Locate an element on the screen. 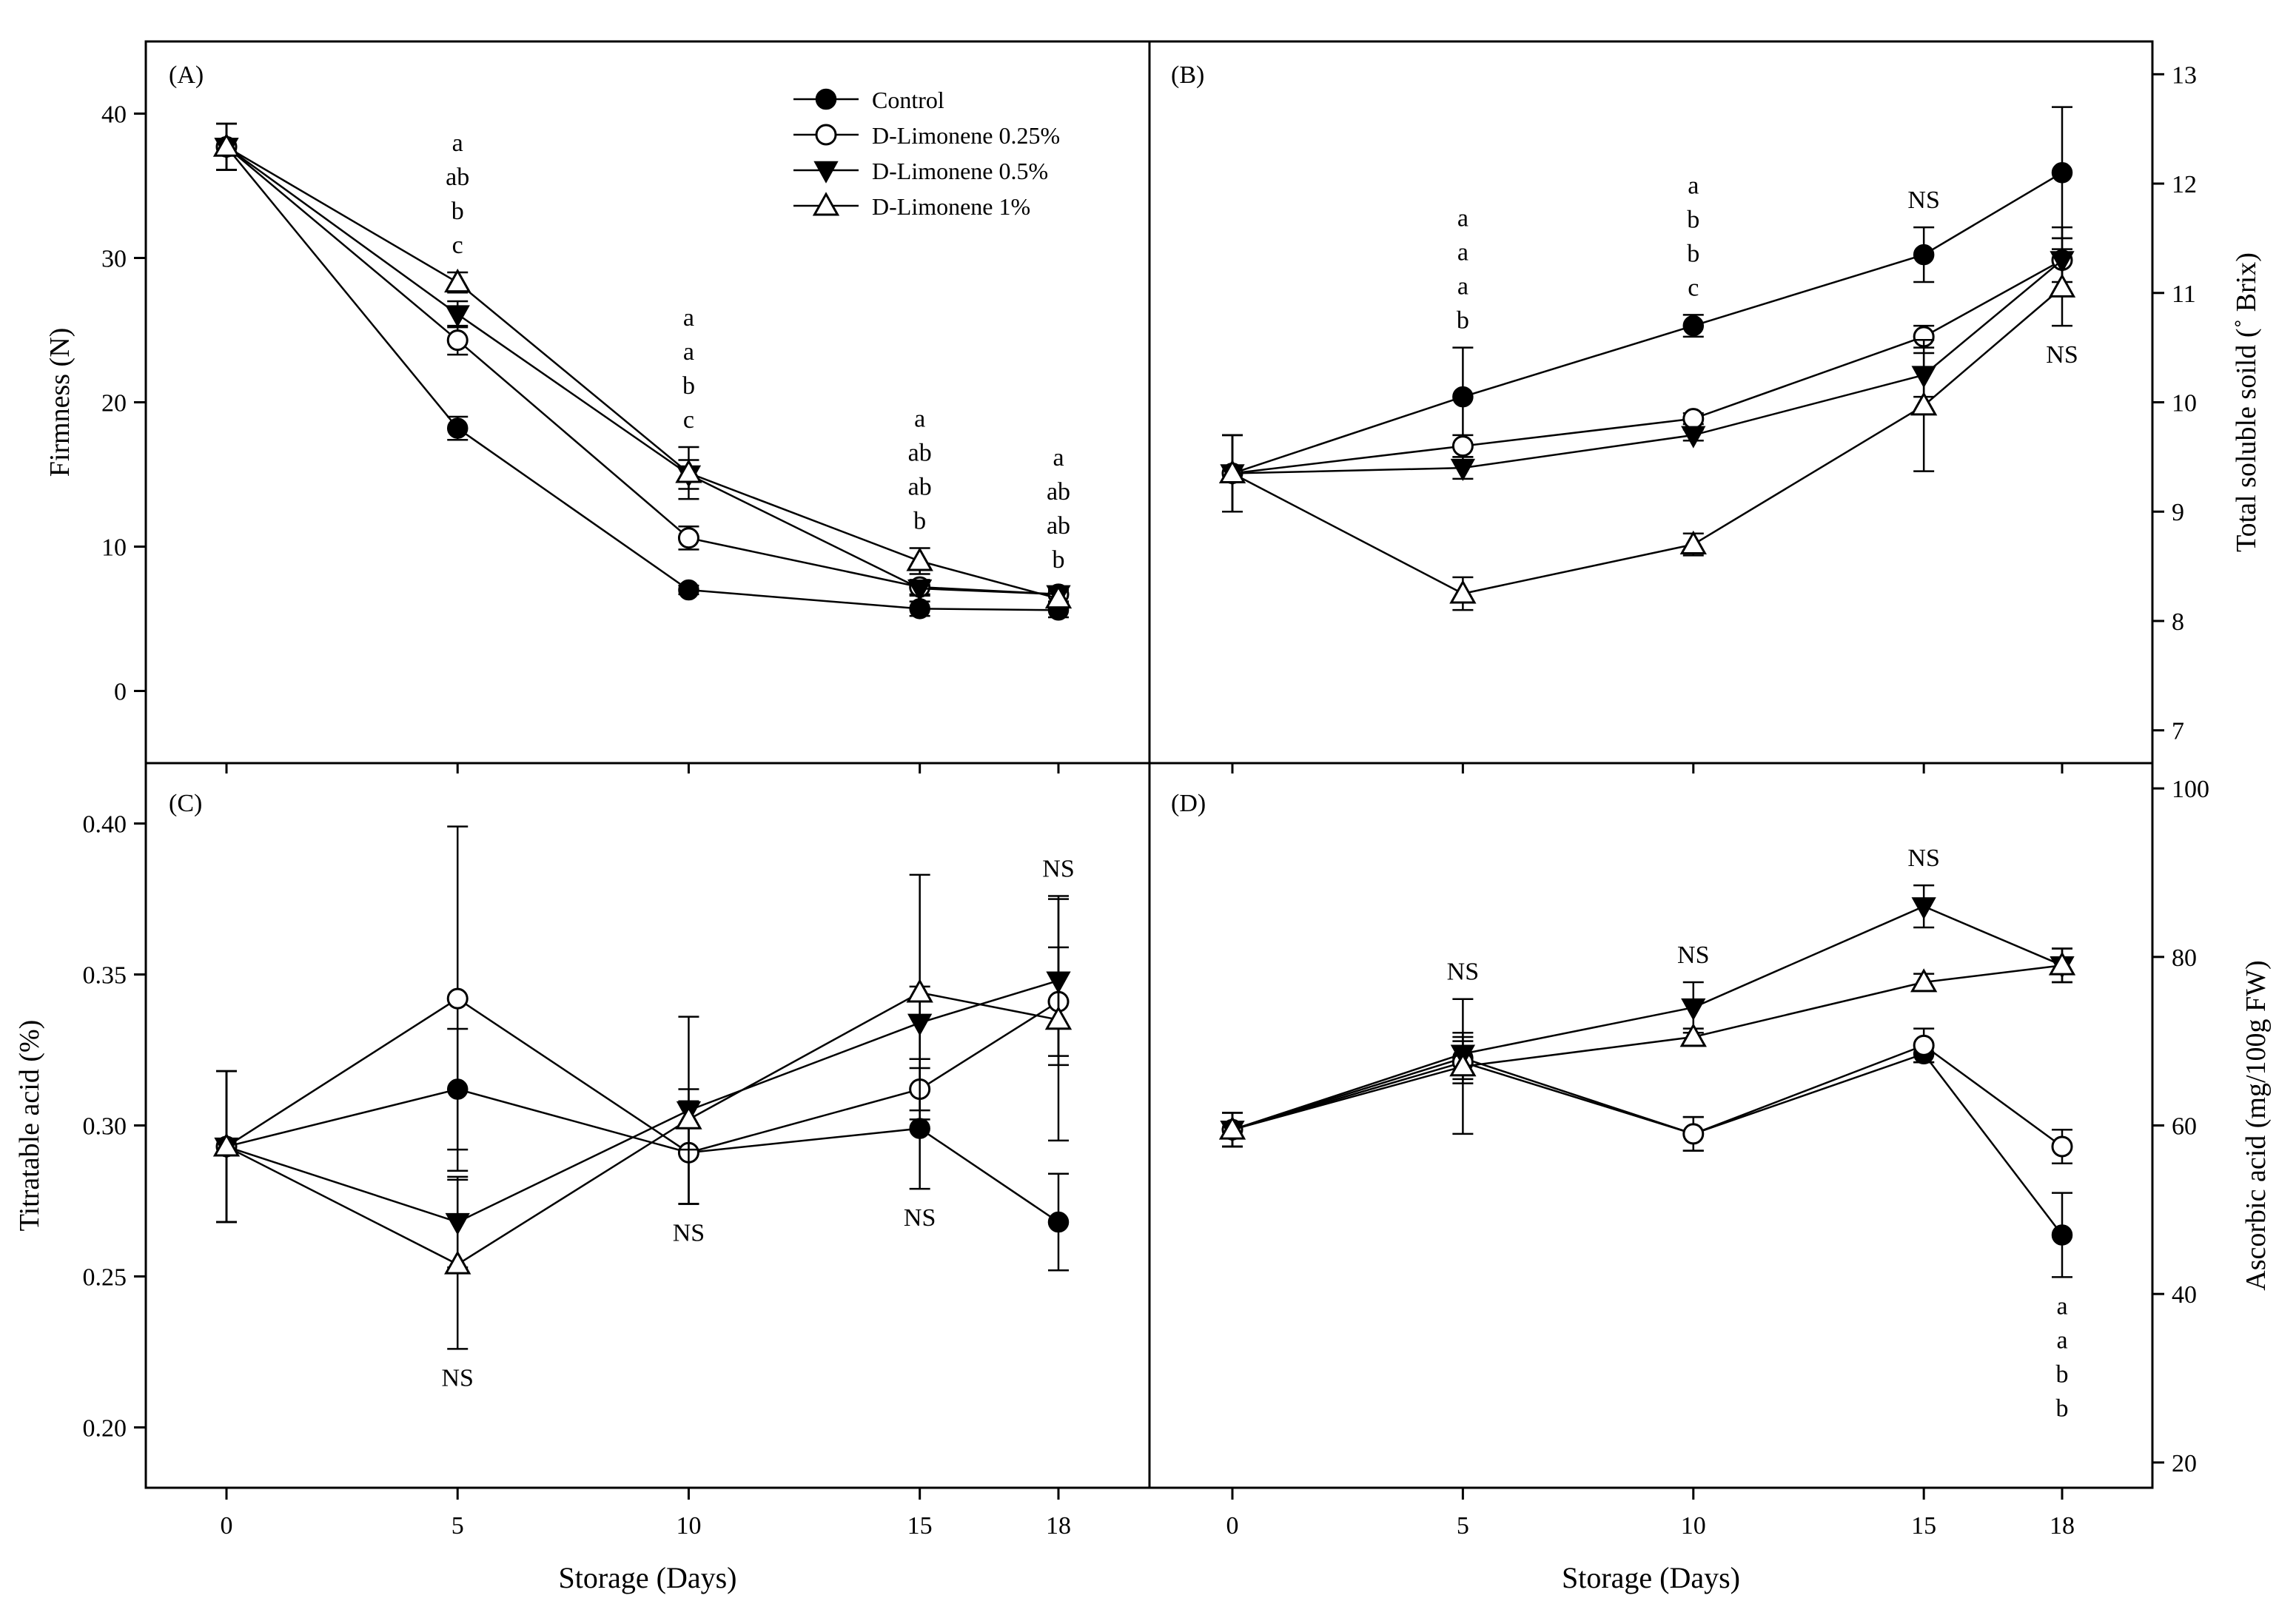  x-tick-label: 5 is located at coordinates (1463, 1526).